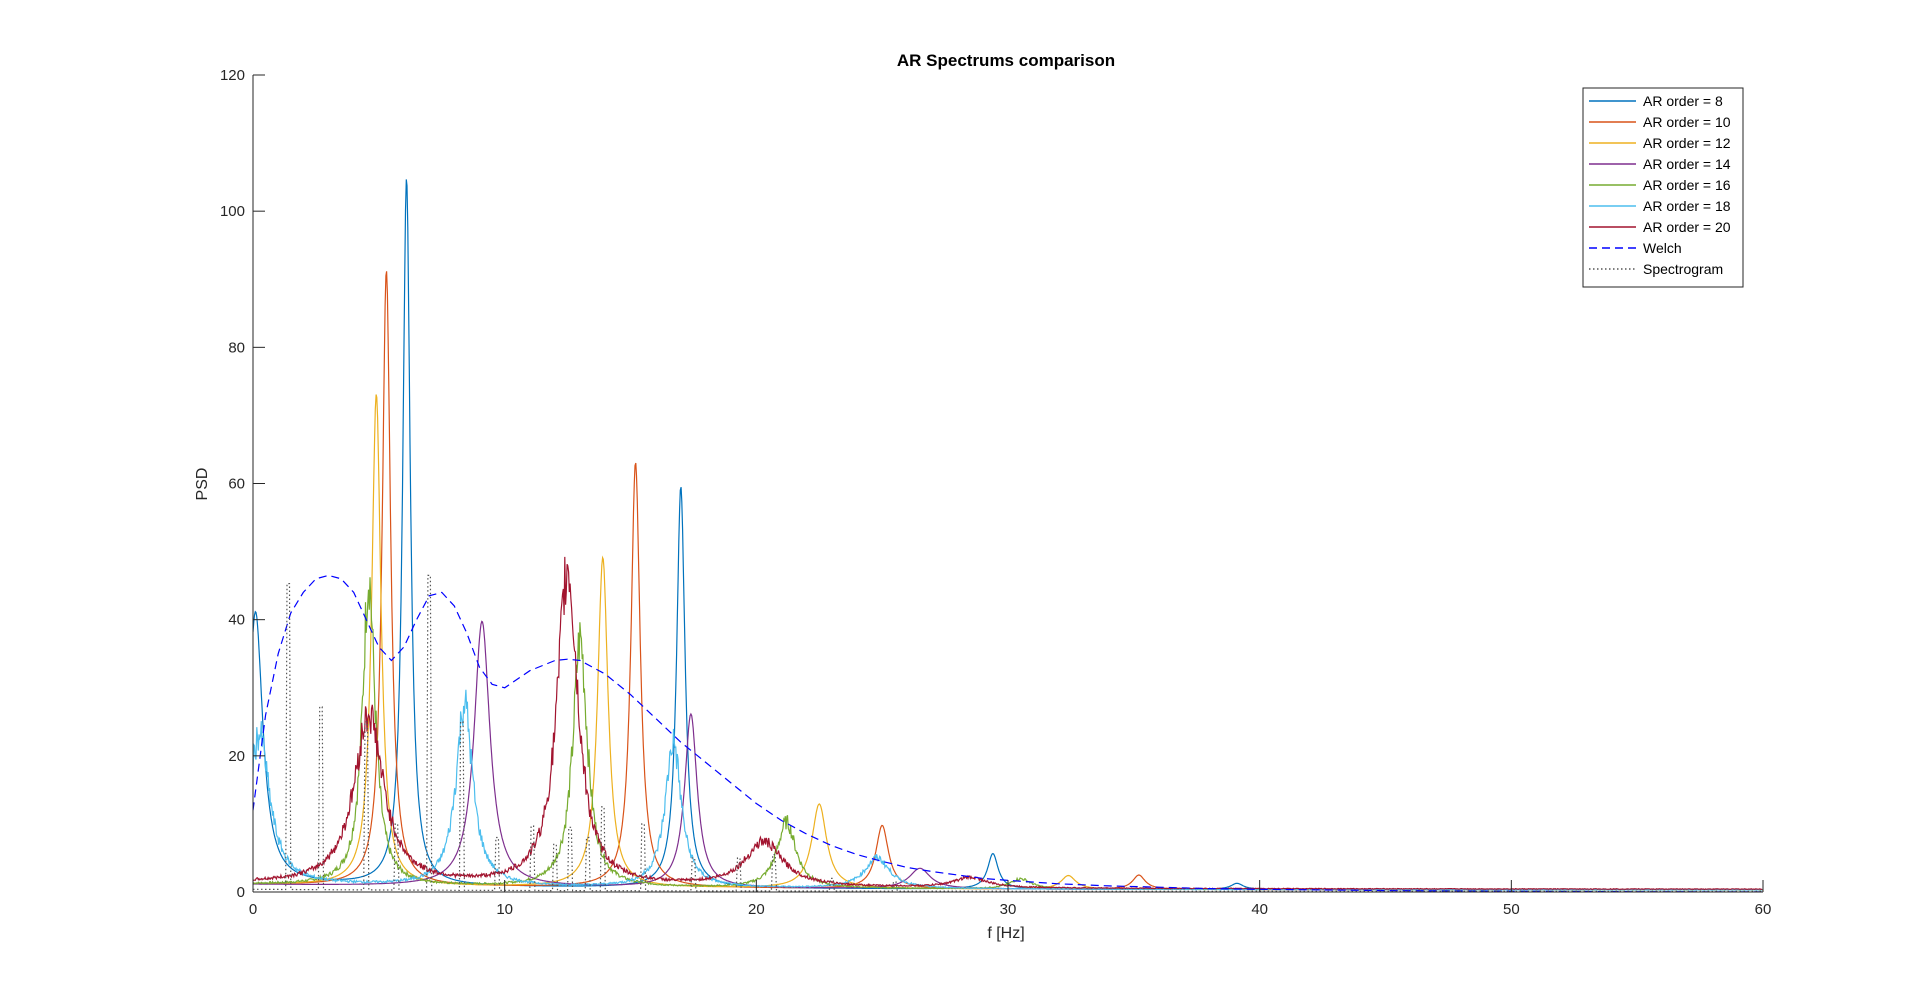 This screenshot has height=986, width=1920. What do you see at coordinates (1010, 899) in the screenshot?
I see `x-axis: 0 10 20 30 40 50 60` at bounding box center [1010, 899].